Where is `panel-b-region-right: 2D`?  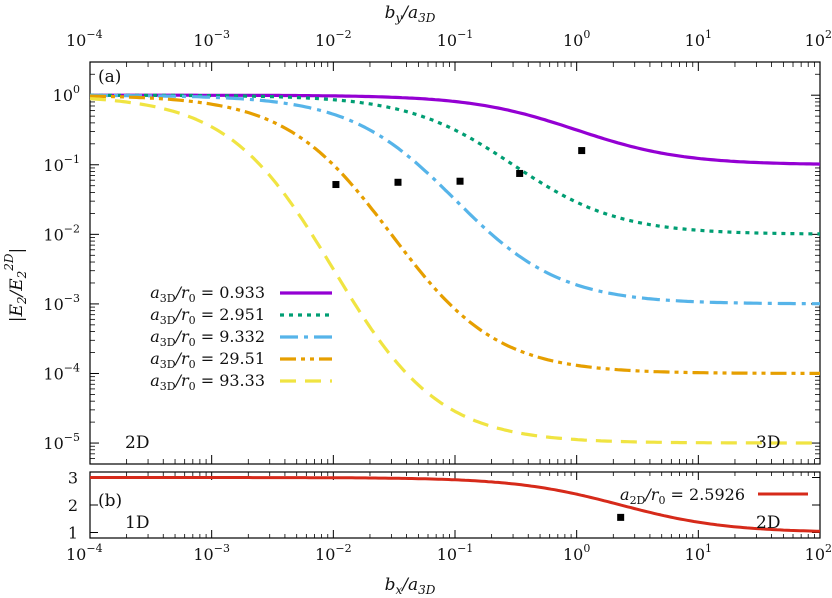
panel-b-region-right: 2D is located at coordinates (768, 523).